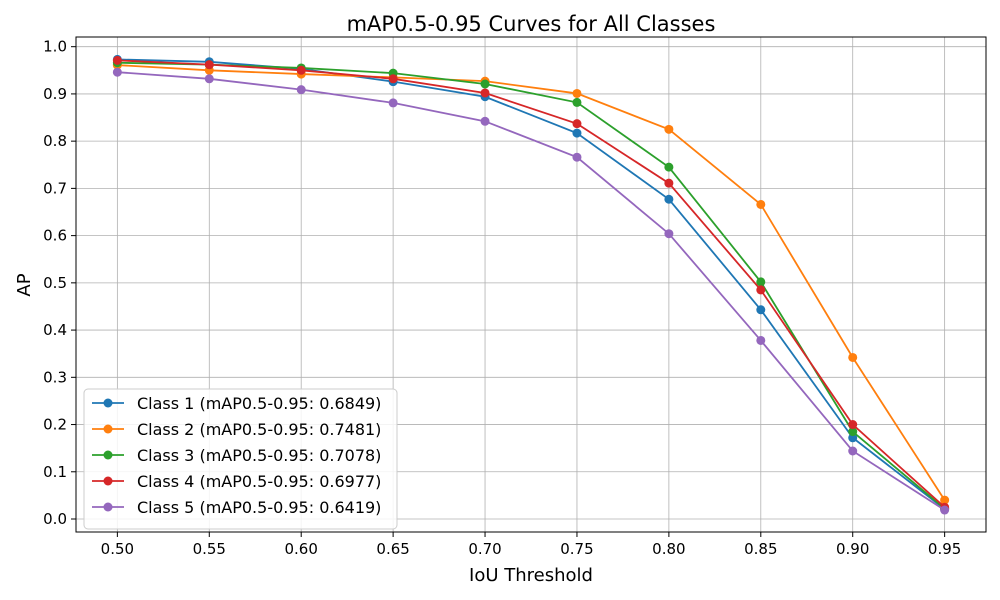  What do you see at coordinates (55, 330) in the screenshot?
I see `y-tick-label: 0.4` at bounding box center [55, 330].